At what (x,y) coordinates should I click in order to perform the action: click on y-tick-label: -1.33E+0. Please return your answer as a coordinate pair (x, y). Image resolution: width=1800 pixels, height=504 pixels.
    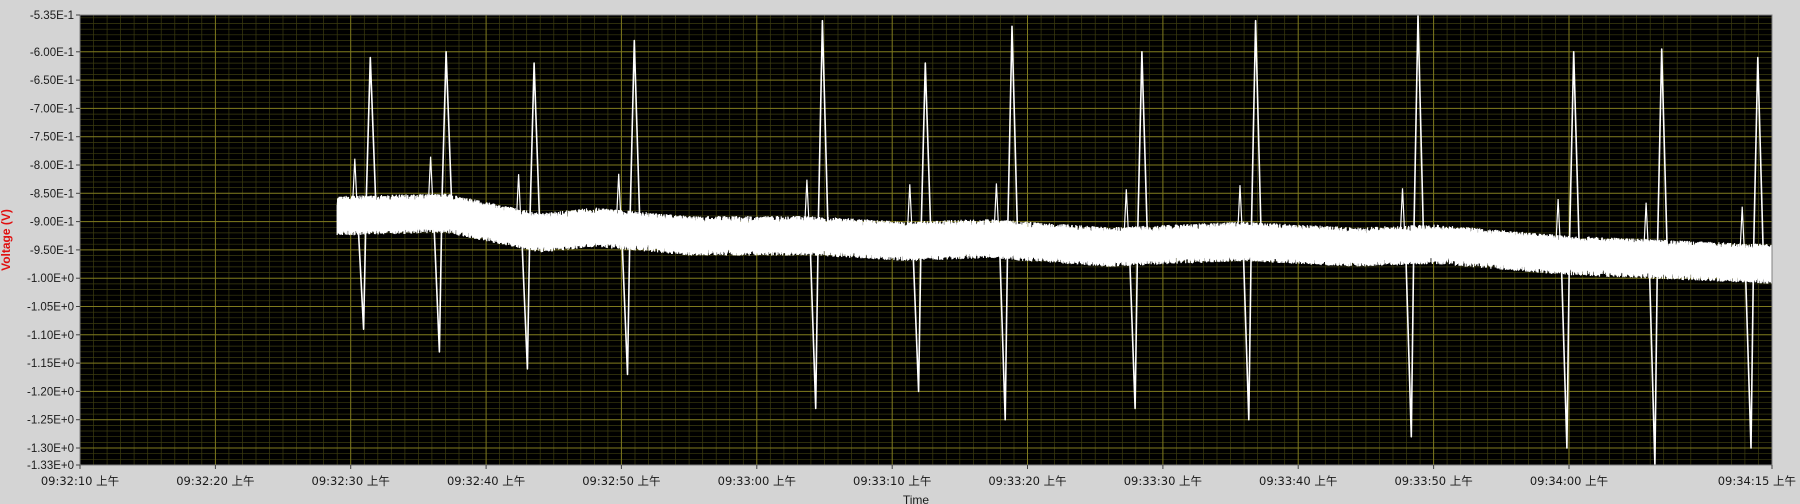
    Looking at the image, I should click on (50, 466).